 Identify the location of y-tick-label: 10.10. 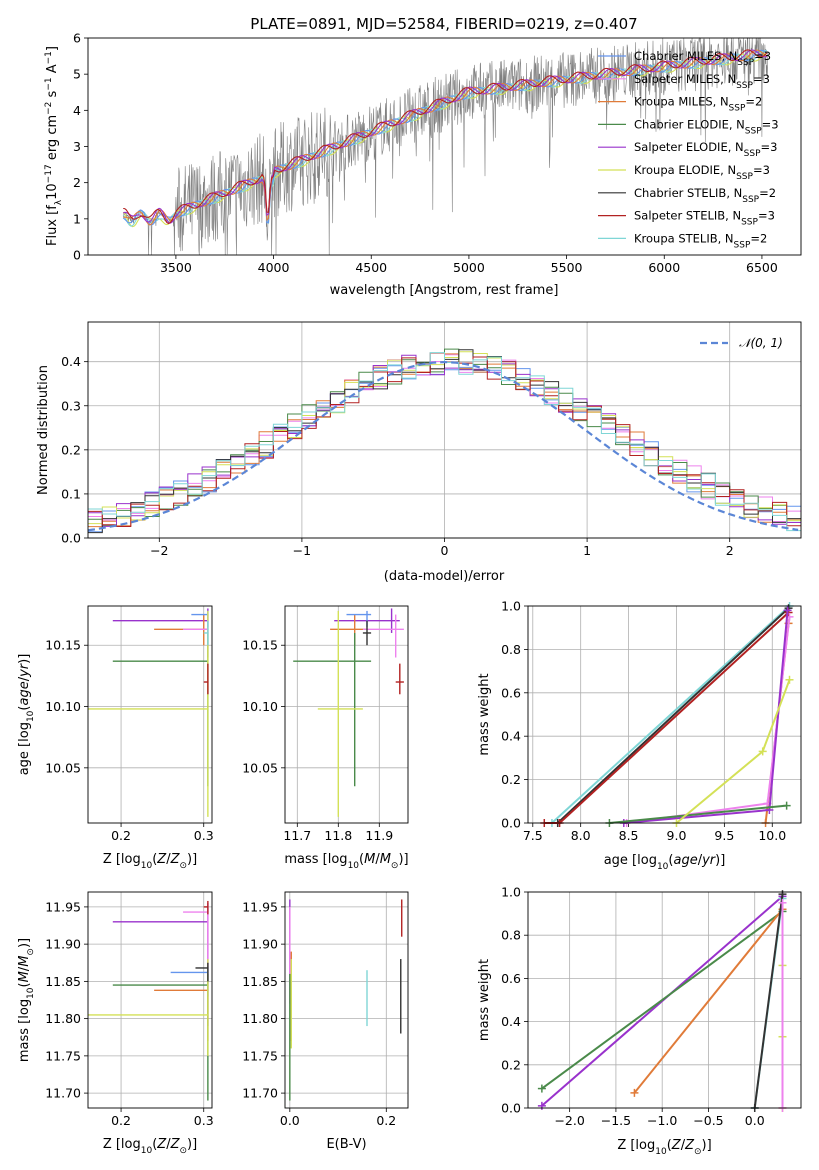
(63, 706).